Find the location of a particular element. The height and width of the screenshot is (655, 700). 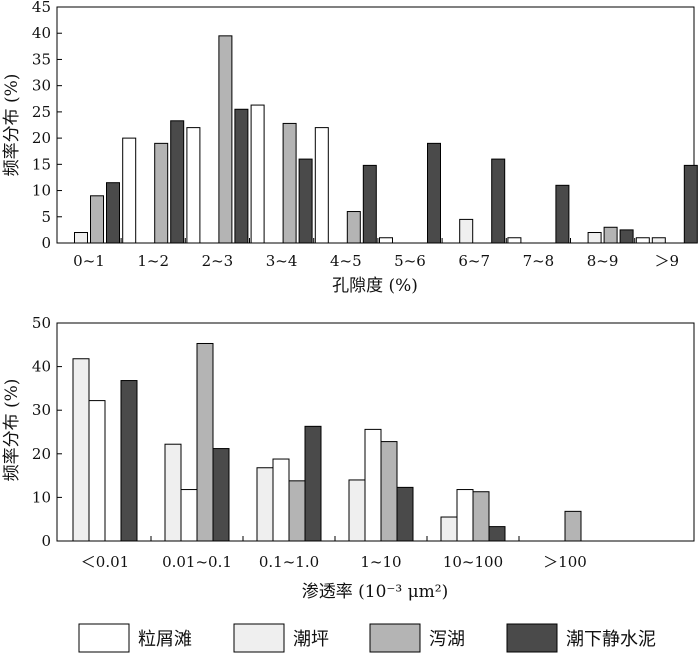

y-tick-label: 5 is located at coordinates (46, 217).